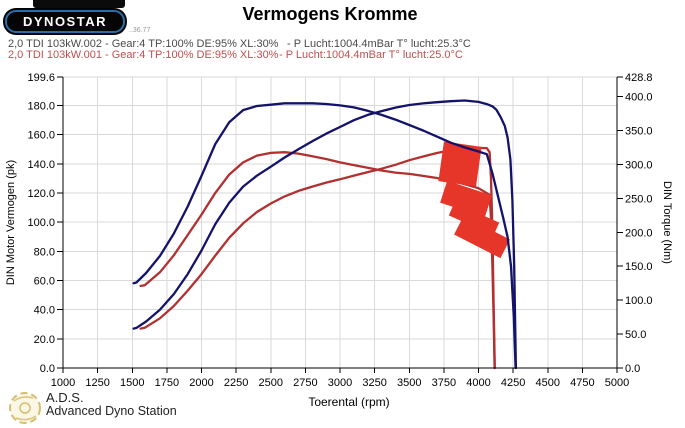 The width and height of the screenshot is (685, 428). What do you see at coordinates (639, 199) in the screenshot?
I see `tick-label-right: 250.0` at bounding box center [639, 199].